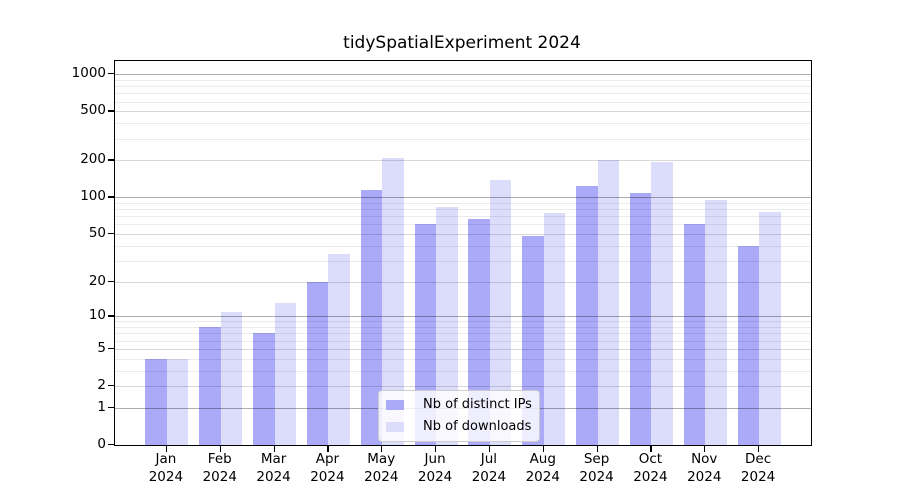  What do you see at coordinates (477, 404) in the screenshot?
I see `legend-label: Nb of distinct IPs` at bounding box center [477, 404].